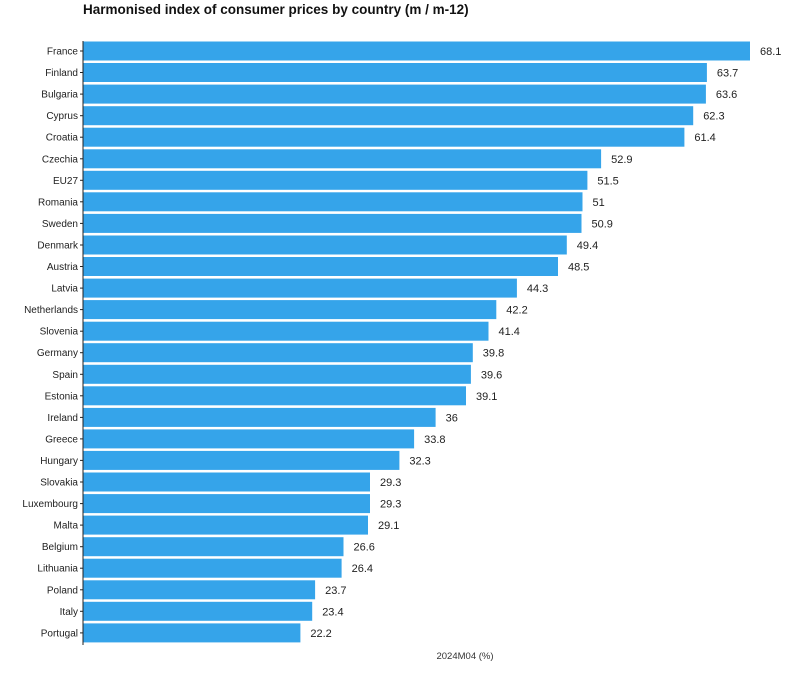  Describe the element at coordinates (50, 504) in the screenshot. I see `category-label: Luxembourg` at that location.